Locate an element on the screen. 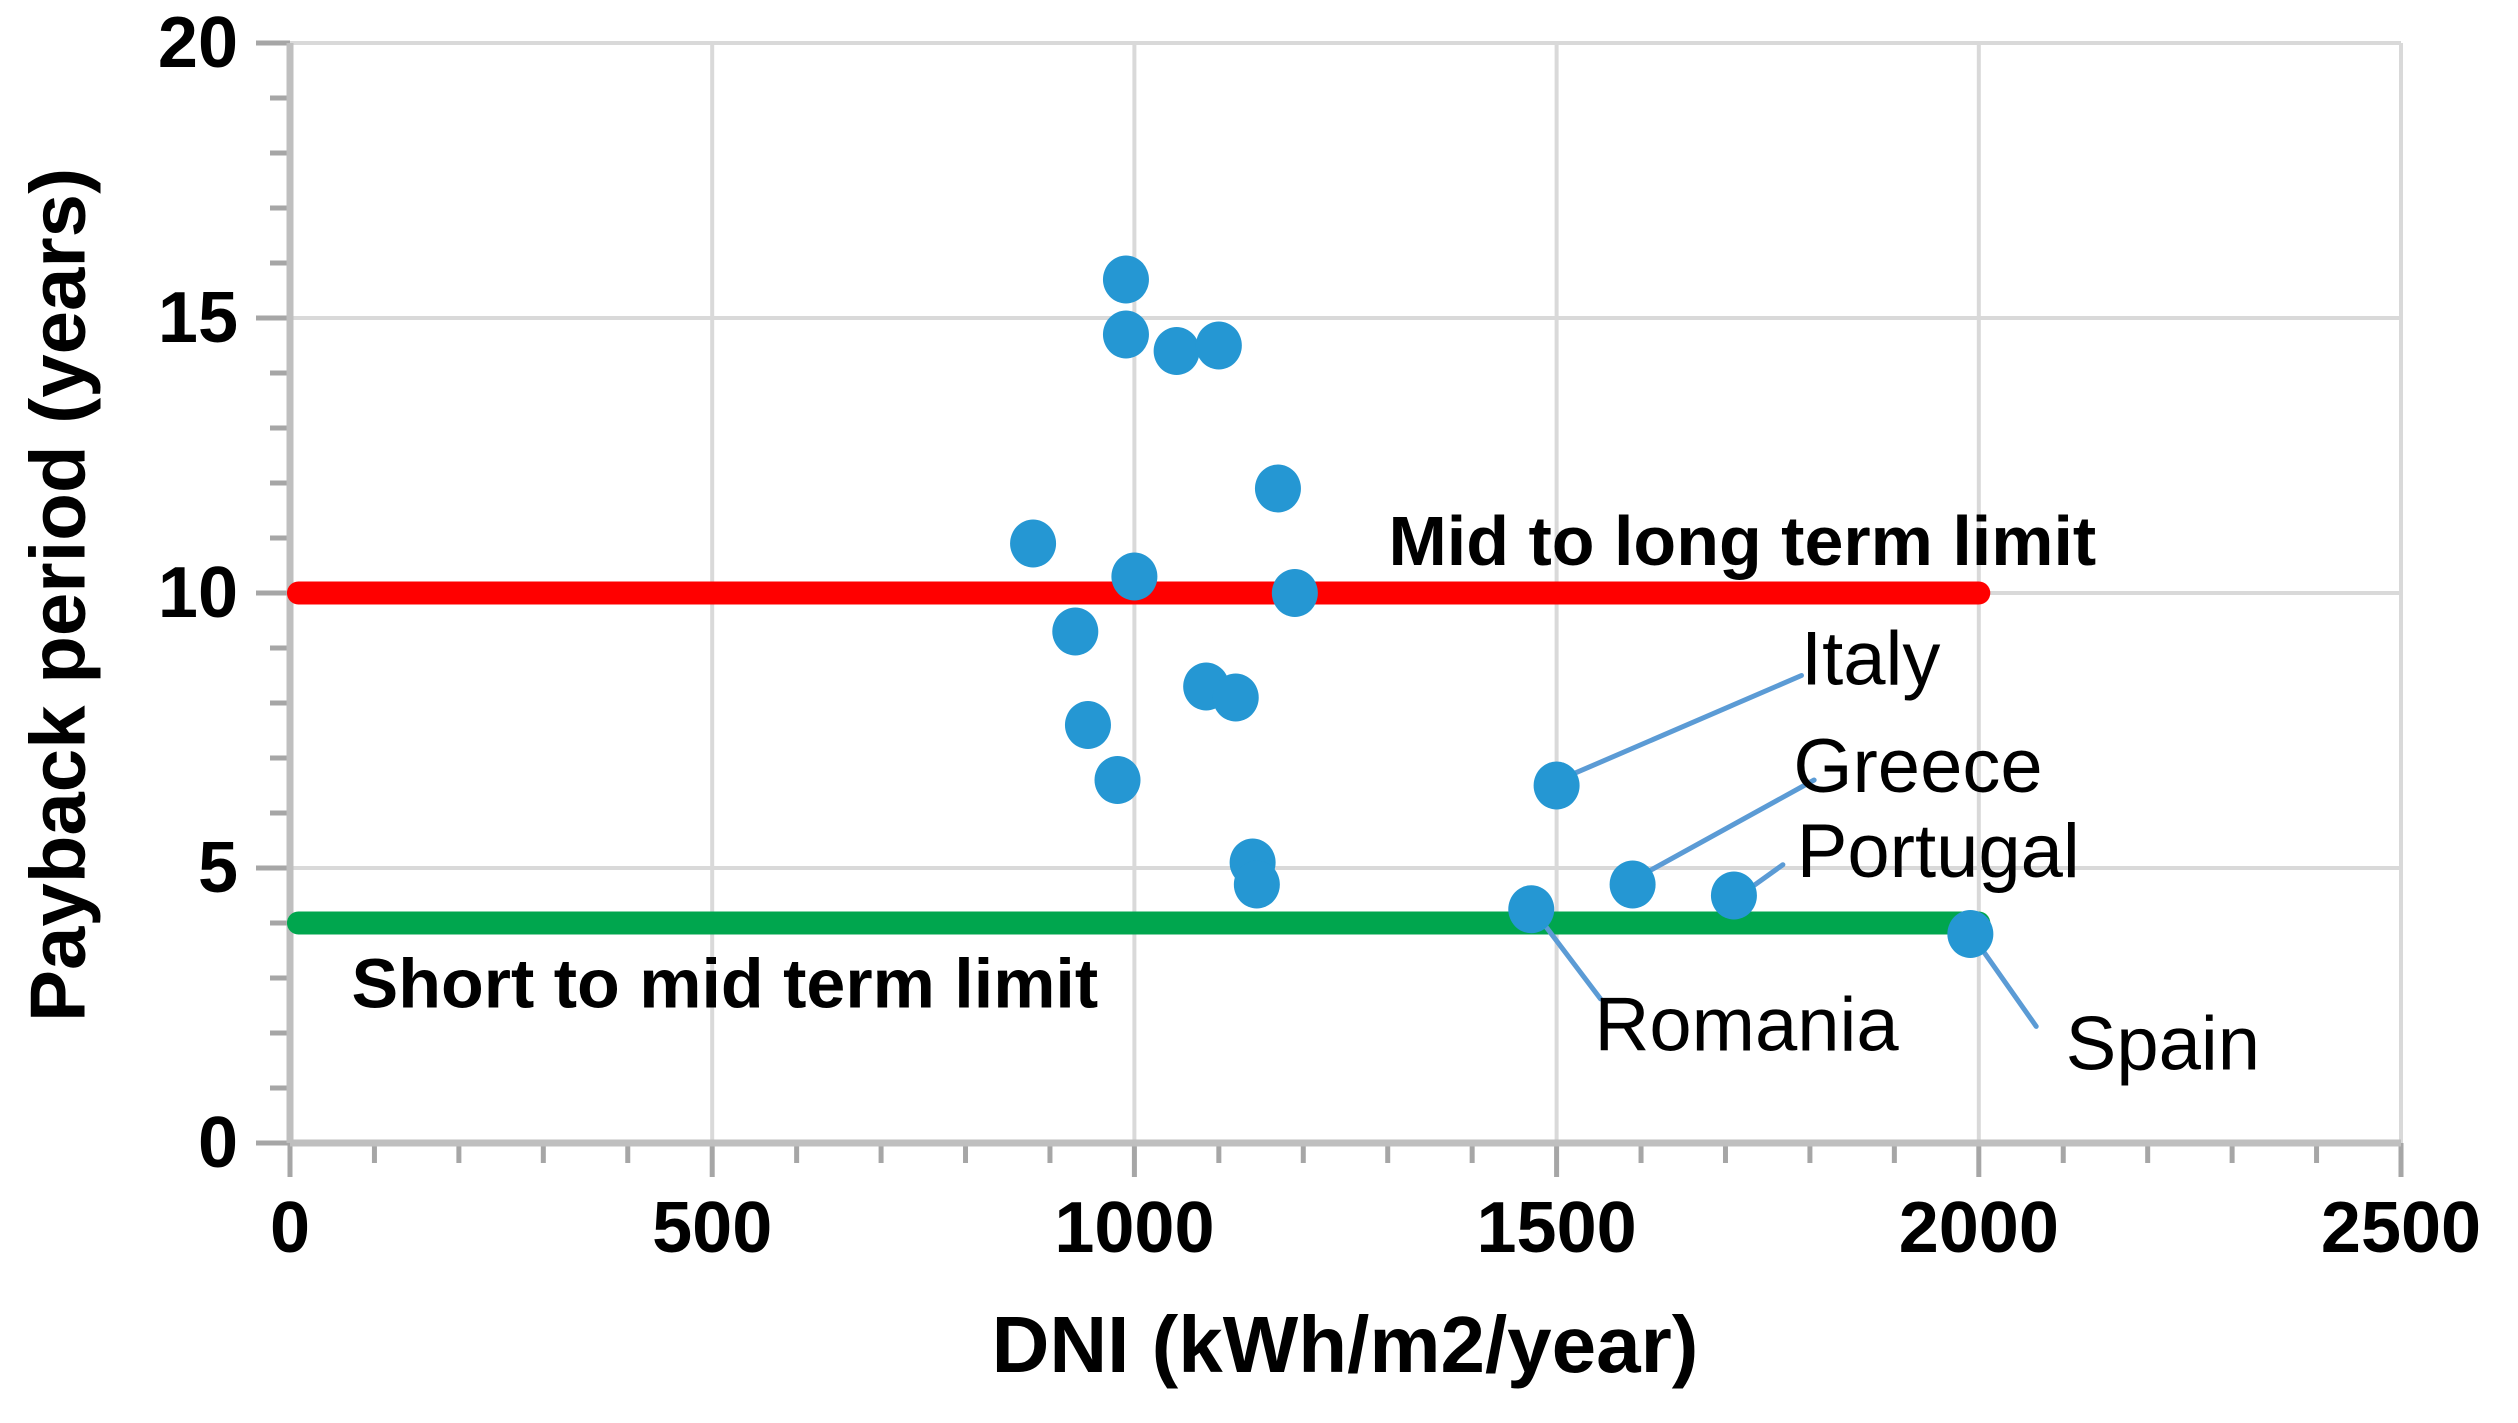 Image resolution: width=2518 pixels, height=1423 pixels. x-axis-title: DNI (kWh/m2/year) is located at coordinates (1345, 1344).